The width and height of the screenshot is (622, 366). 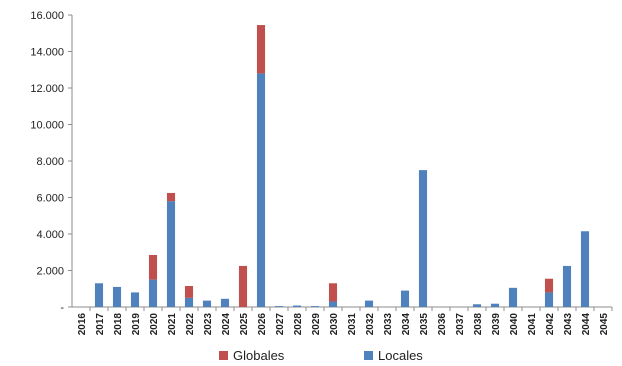 I want to click on x-tick-label: 2045, so click(x=604, y=324).